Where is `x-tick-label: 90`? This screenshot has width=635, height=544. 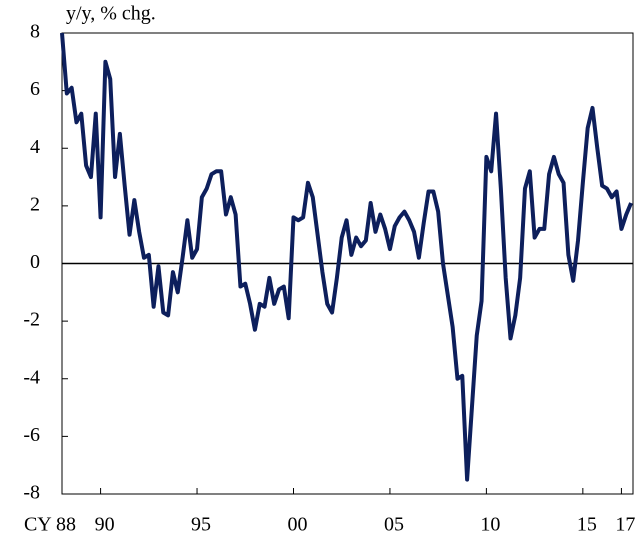 x-tick-label: 90 is located at coordinates (105, 525).